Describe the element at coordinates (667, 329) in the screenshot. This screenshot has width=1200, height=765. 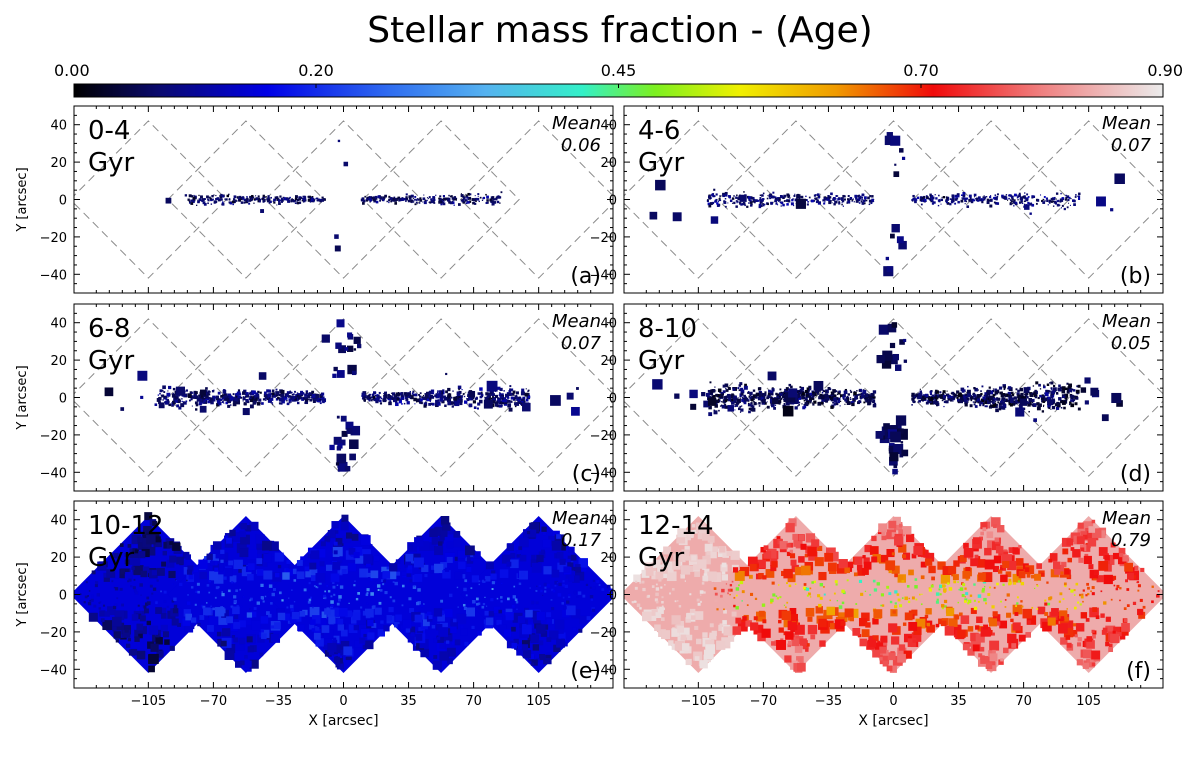
I see `age-range-label: 8-10` at that location.